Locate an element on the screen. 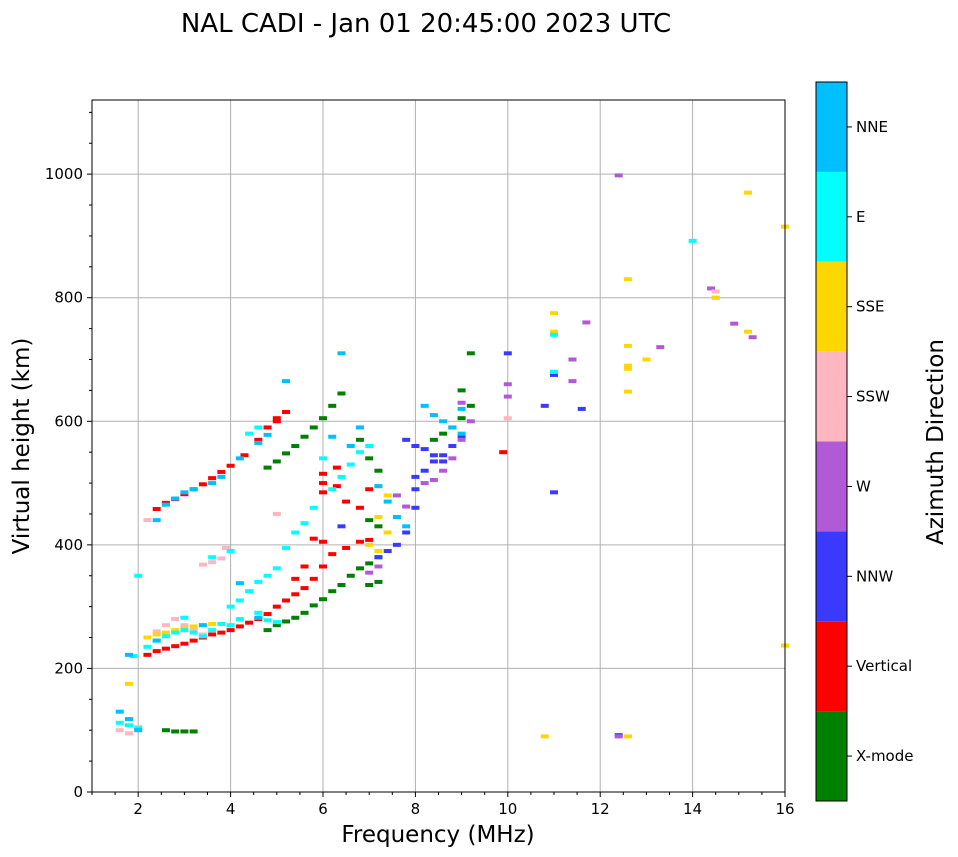  colorbar-tick-label: SSW is located at coordinates (873, 397).